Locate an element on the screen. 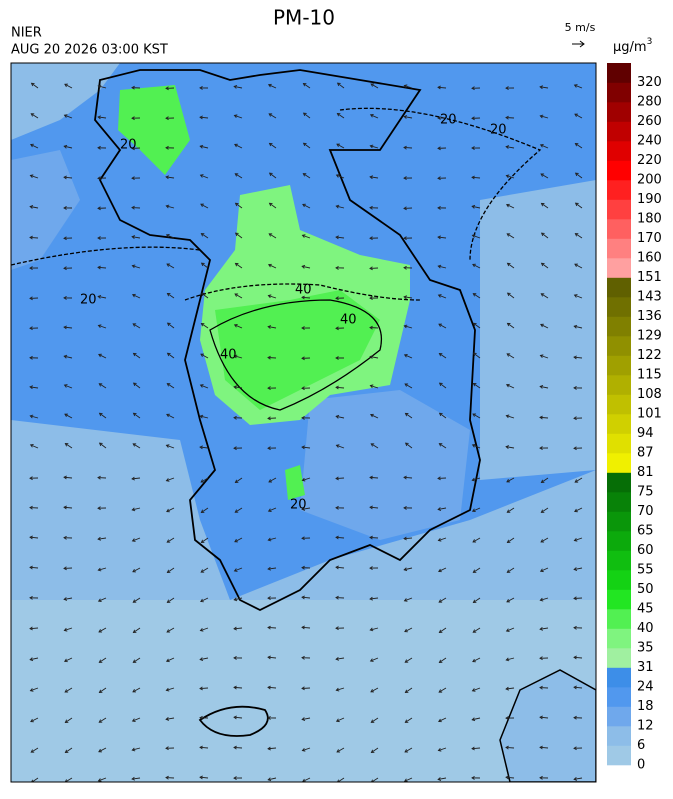 The height and width of the screenshot is (799, 673). colorbar-label: 6 is located at coordinates (641, 745).